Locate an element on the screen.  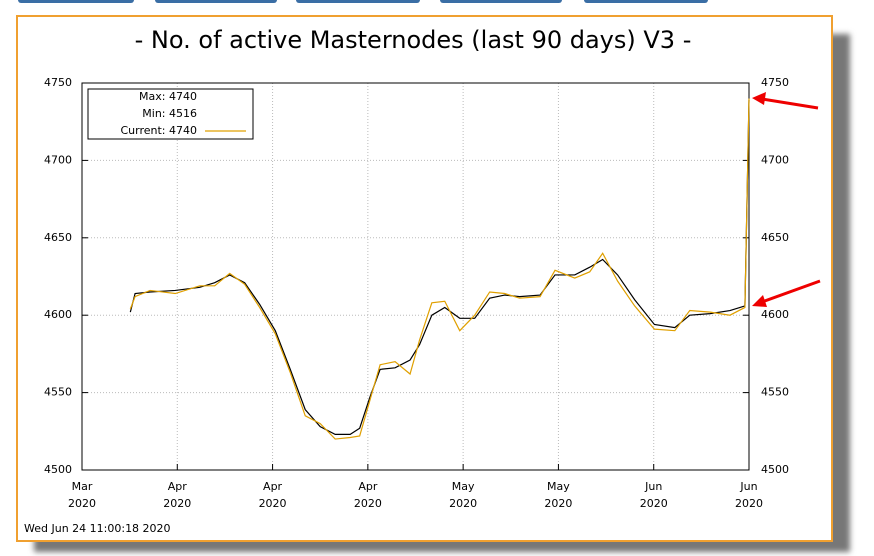
y2-tick-label: 4650 is located at coordinates (775, 237).